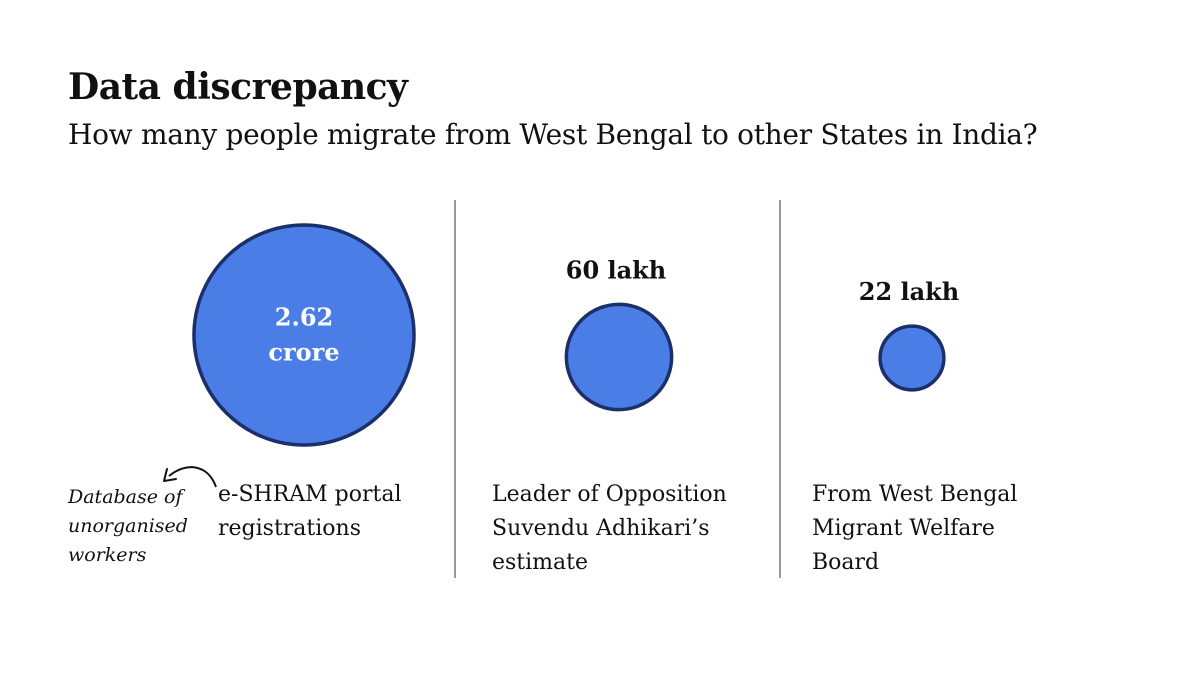  What do you see at coordinates (909, 291) in the screenshot?
I see `bubble-value-label: 22 lakh` at bounding box center [909, 291].